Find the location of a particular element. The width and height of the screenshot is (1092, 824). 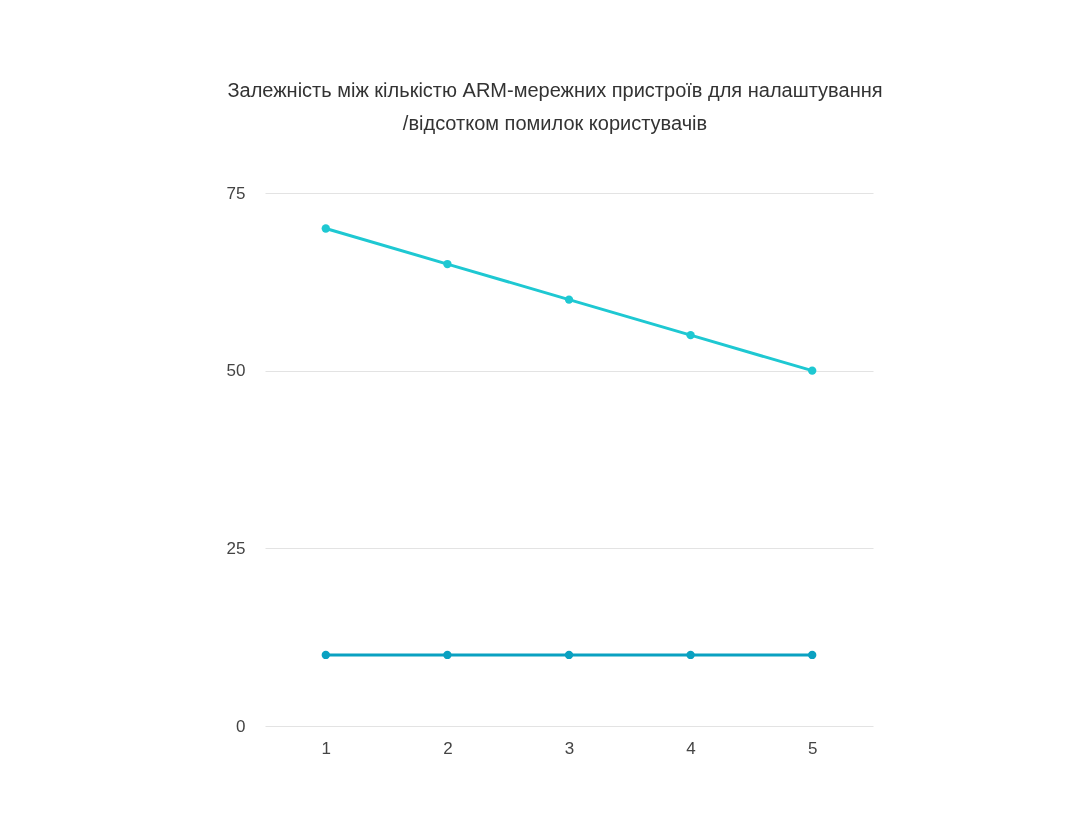

x-tick-label: 1 is located at coordinates (326, 748).